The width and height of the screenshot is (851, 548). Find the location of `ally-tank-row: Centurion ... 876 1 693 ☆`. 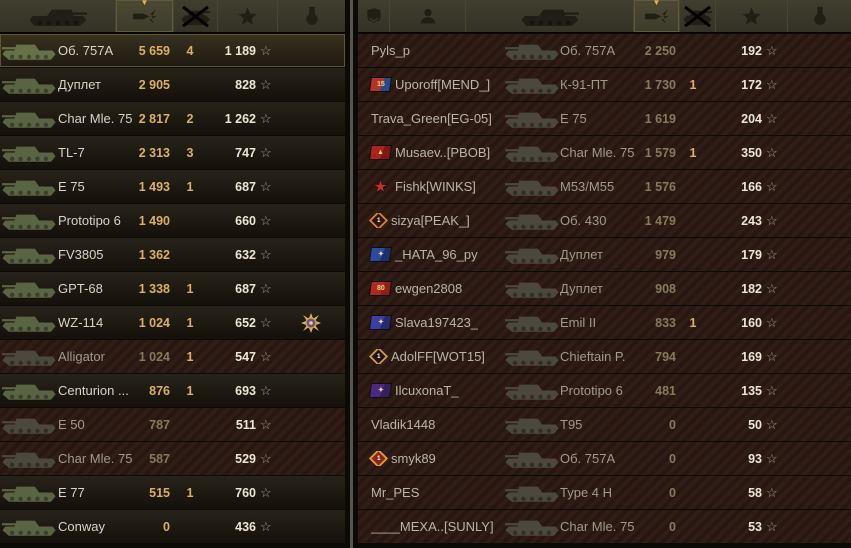

ally-tank-row: Centurion ... 876 1 693 ☆ is located at coordinates (172, 390).